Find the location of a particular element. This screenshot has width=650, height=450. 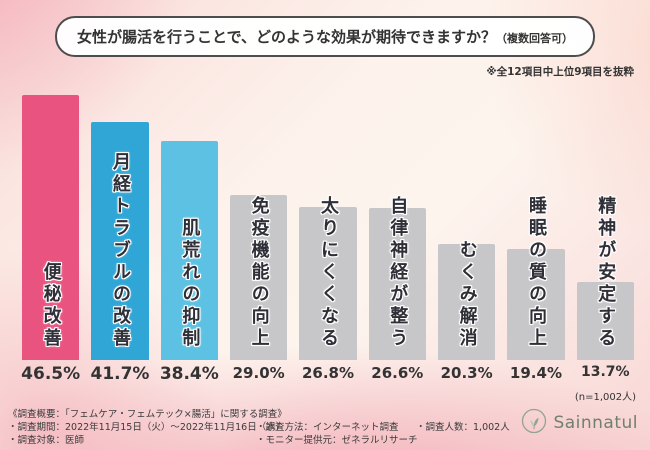

survey-overview-title: 《調査概要：「フェムケア・フェムテック×腸活」に関する調査》 is located at coordinates (147, 414).